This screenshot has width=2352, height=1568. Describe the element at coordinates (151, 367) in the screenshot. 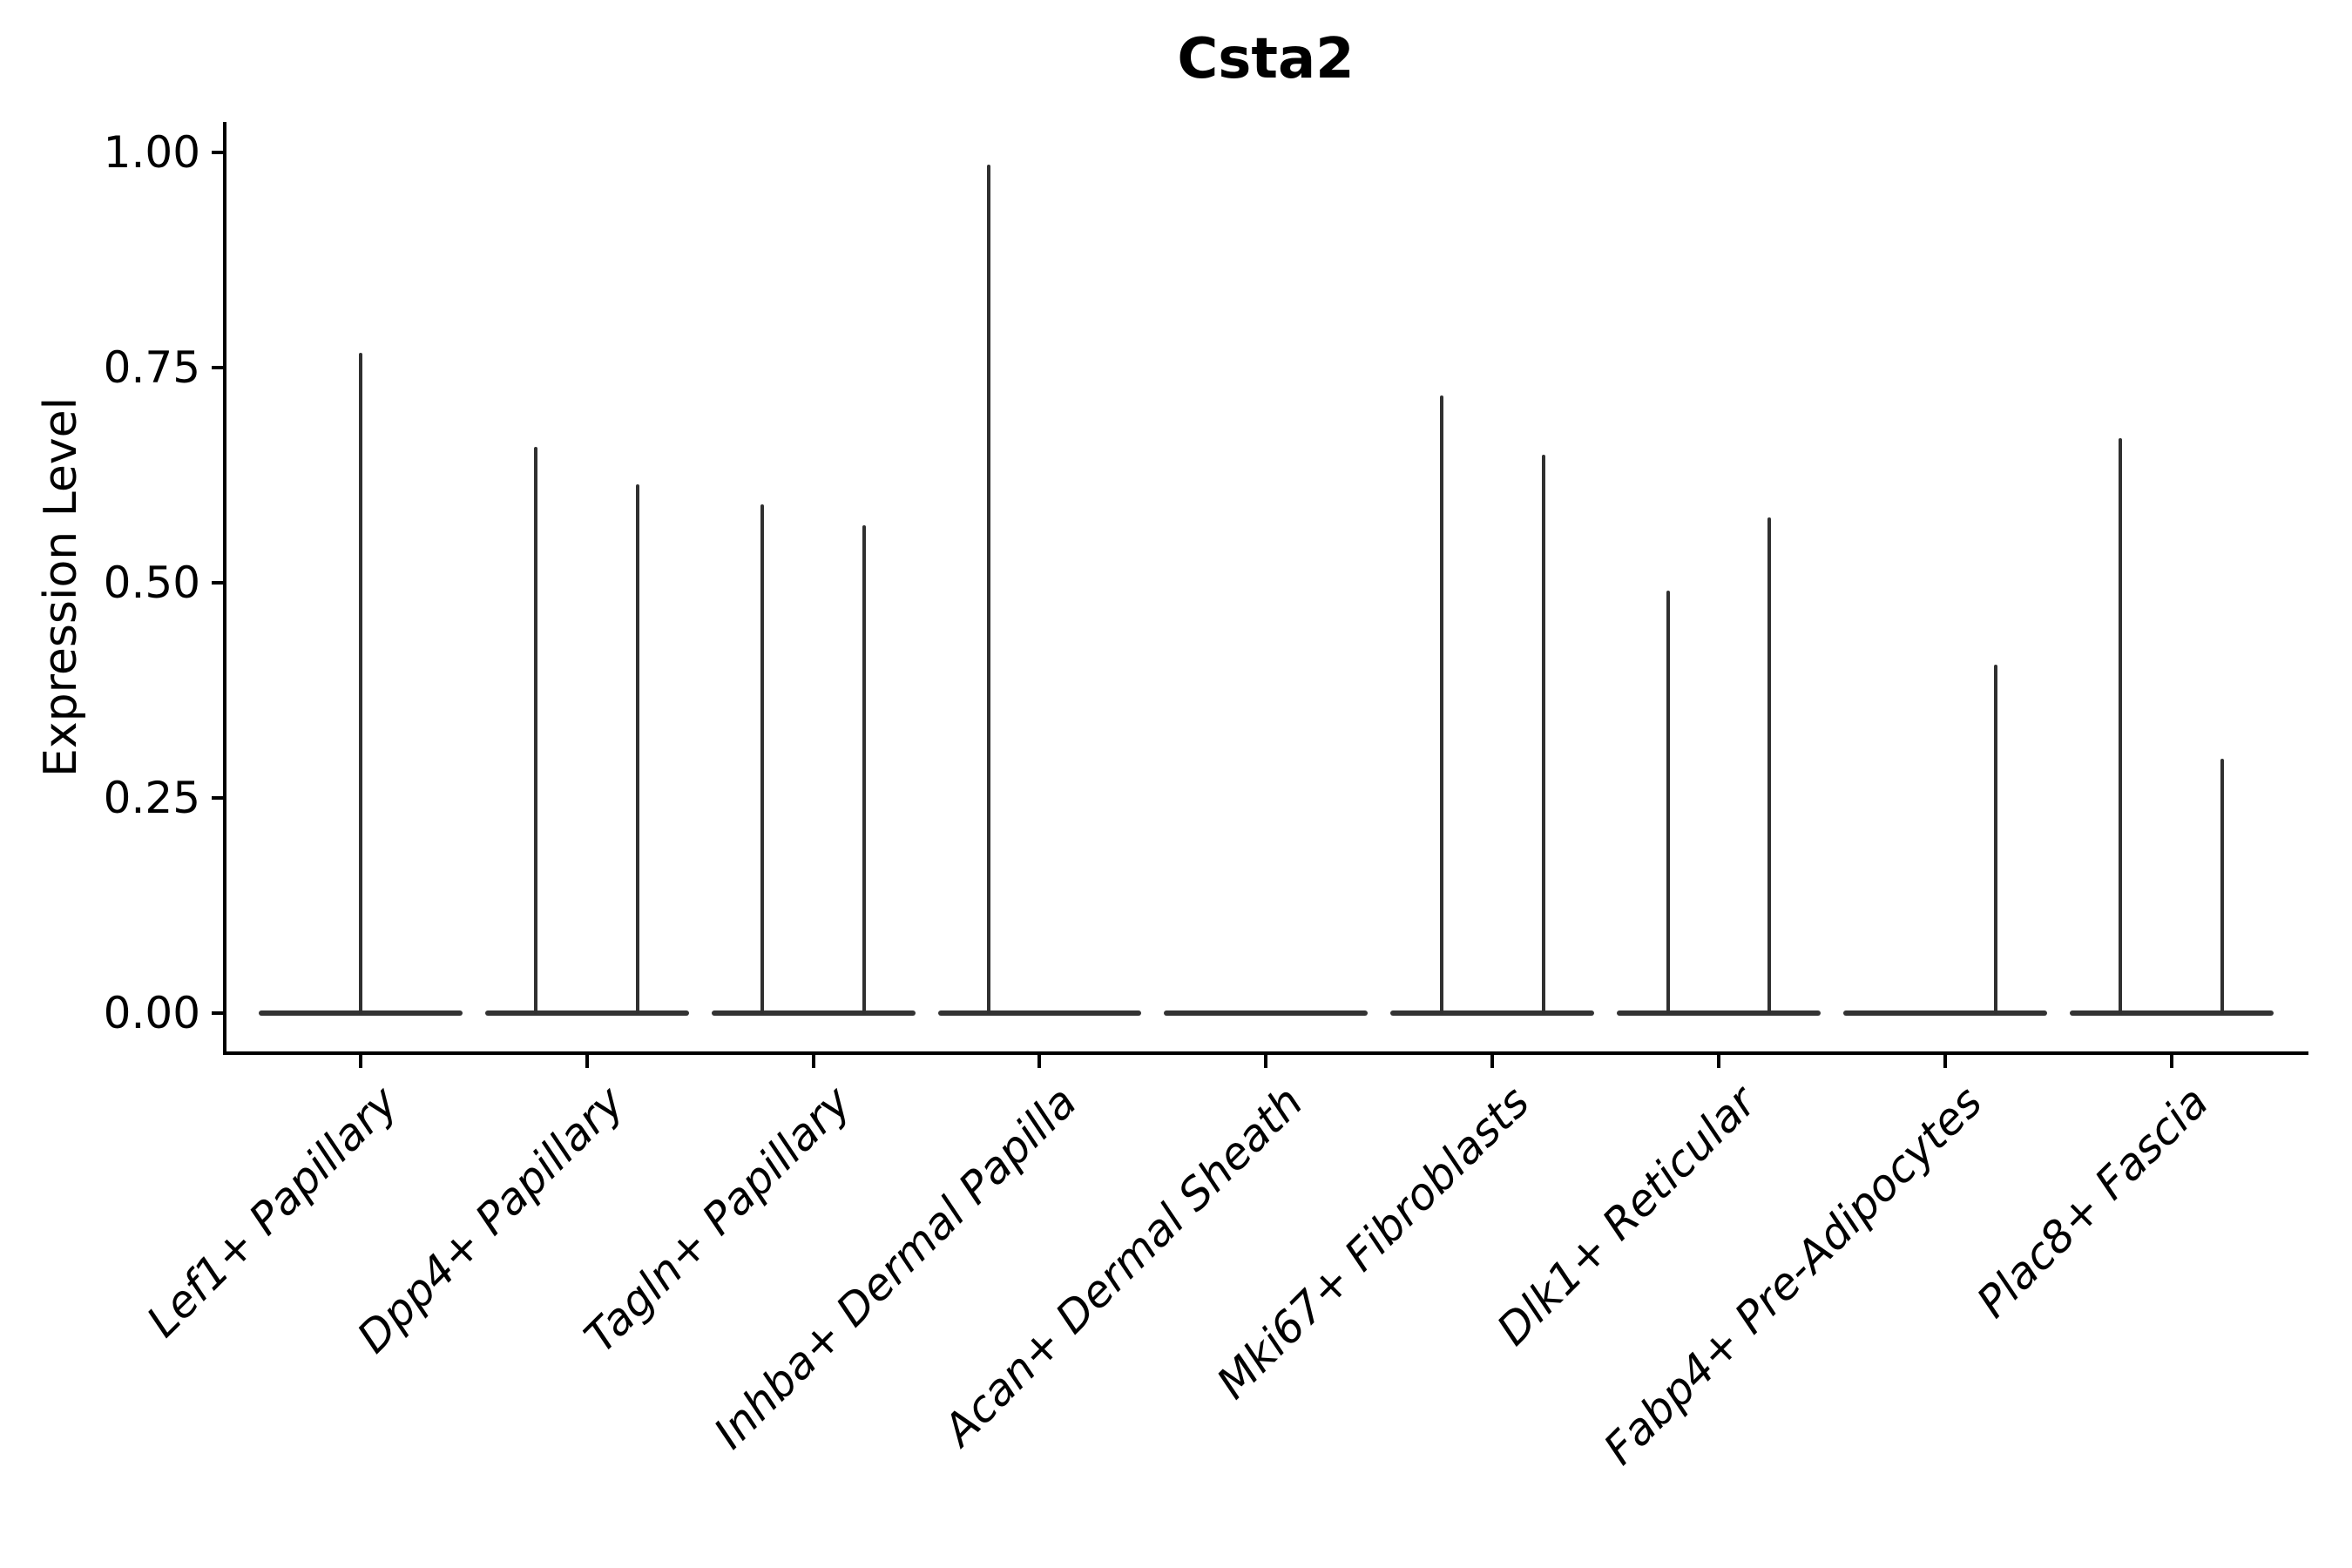

I see `y-tick-label: 0.75` at that location.